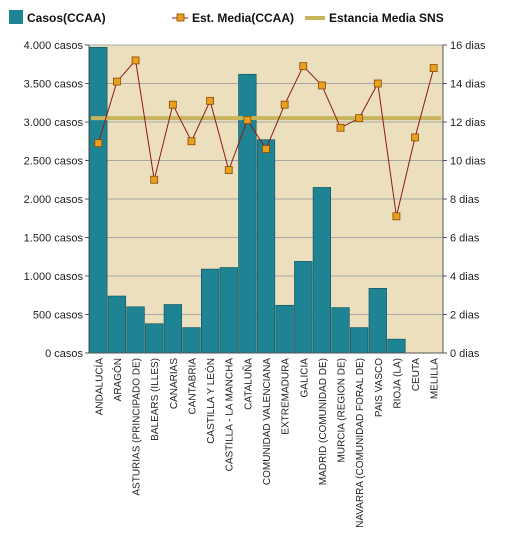 Image resolution: width=511 pixels, height=551 pixels. What do you see at coordinates (468, 85) in the screenshot?
I see `right-tick-label: 14 dias` at bounding box center [468, 85].